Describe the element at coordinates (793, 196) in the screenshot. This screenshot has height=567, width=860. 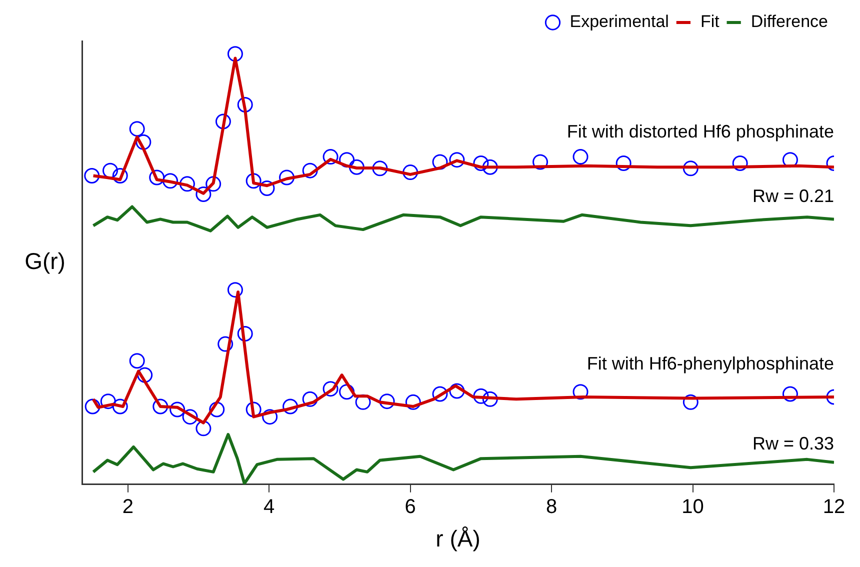
I see `annotation: Rw = 0.21` at that location.